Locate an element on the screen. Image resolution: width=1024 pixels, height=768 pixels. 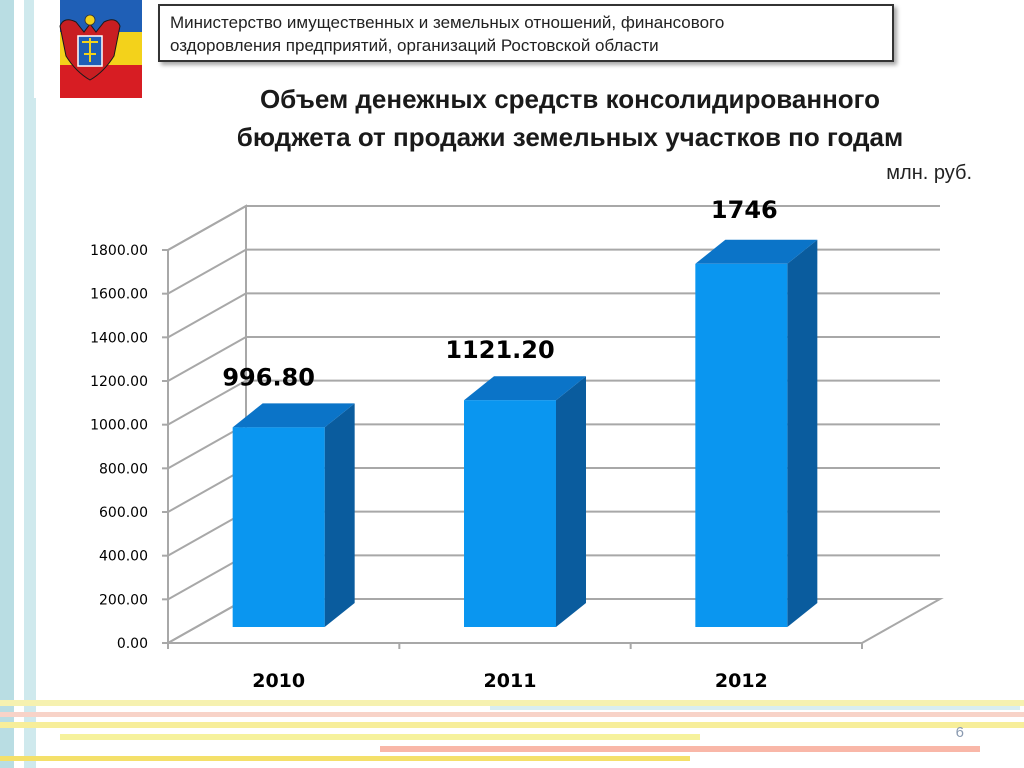
bottom-decor-stripes is located at coordinates (512, 731).